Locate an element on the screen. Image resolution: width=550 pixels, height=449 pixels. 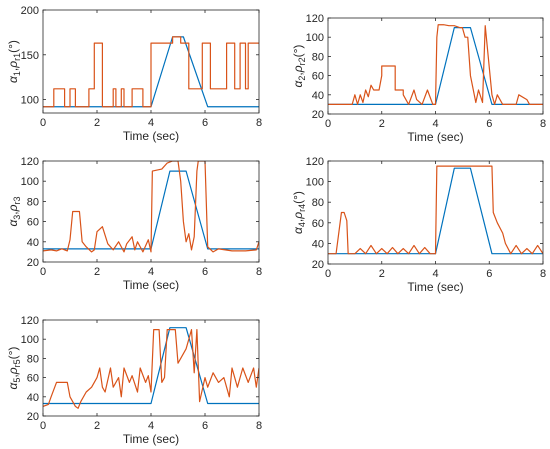
subplot-4: 0 2 4 6 8 20 40 60 80 100 120 Time (sec) α4,ρr4(°) is located at coordinates (418, 225).